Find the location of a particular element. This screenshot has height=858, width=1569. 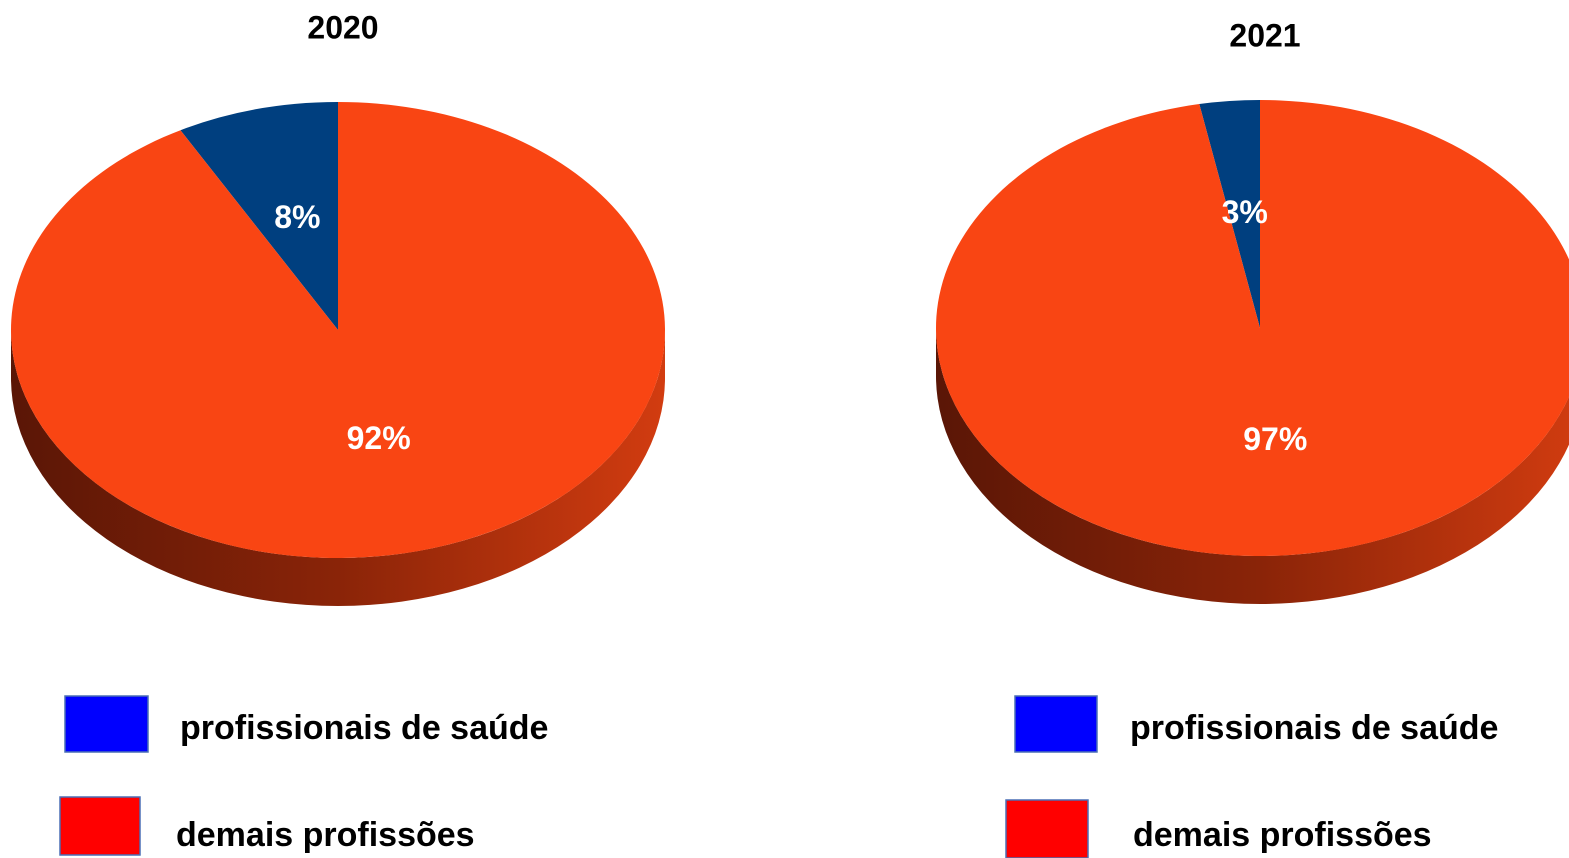

data-label: 3% is located at coordinates (1245, 212).